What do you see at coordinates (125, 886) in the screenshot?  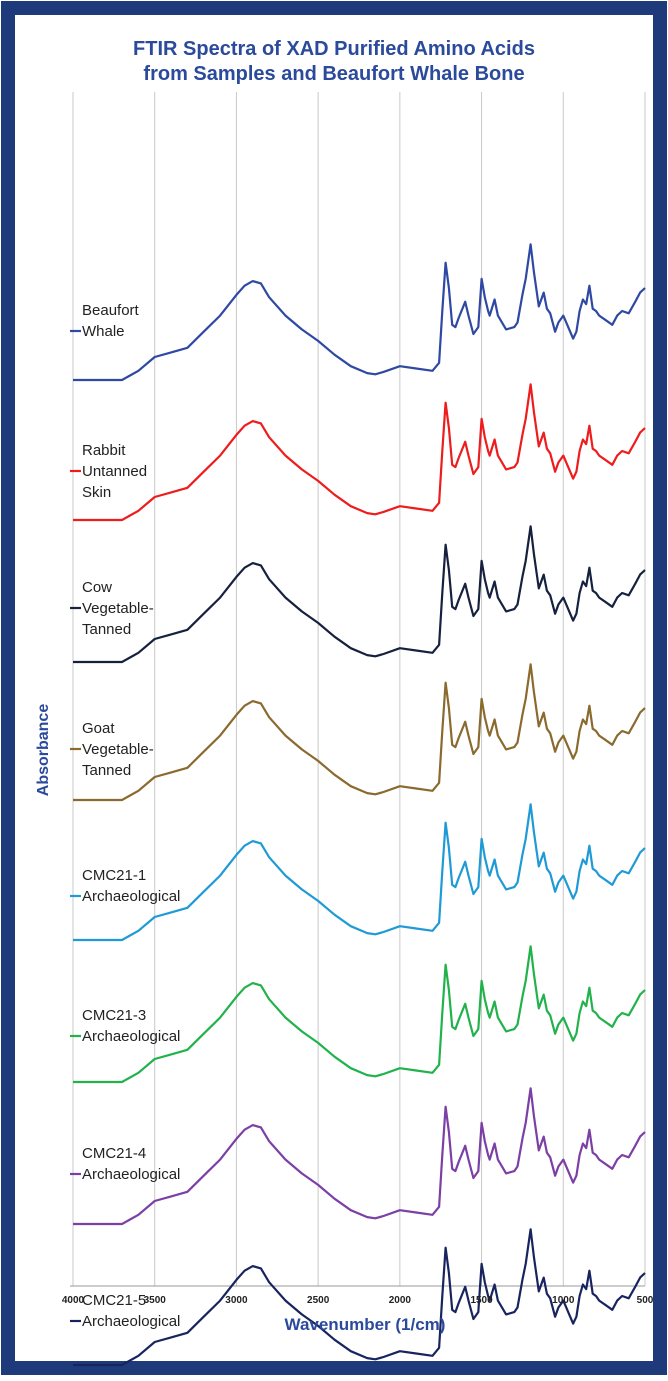 I see `series-label-5: CMC21-1 Archaeological` at bounding box center [125, 886].